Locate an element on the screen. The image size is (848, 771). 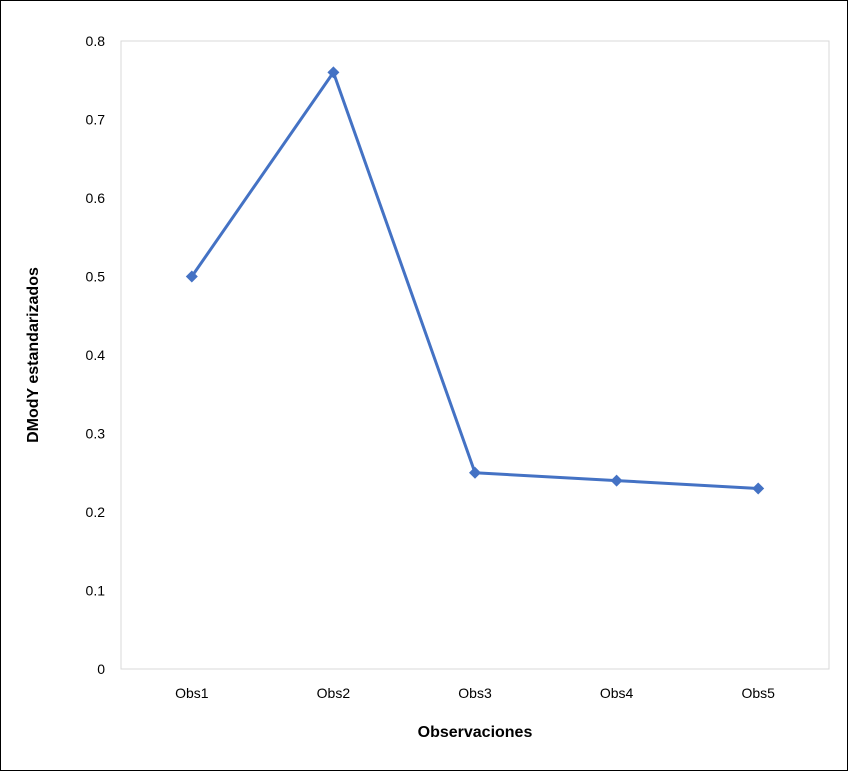
x-tick-label: Obs5 is located at coordinates (758, 693).